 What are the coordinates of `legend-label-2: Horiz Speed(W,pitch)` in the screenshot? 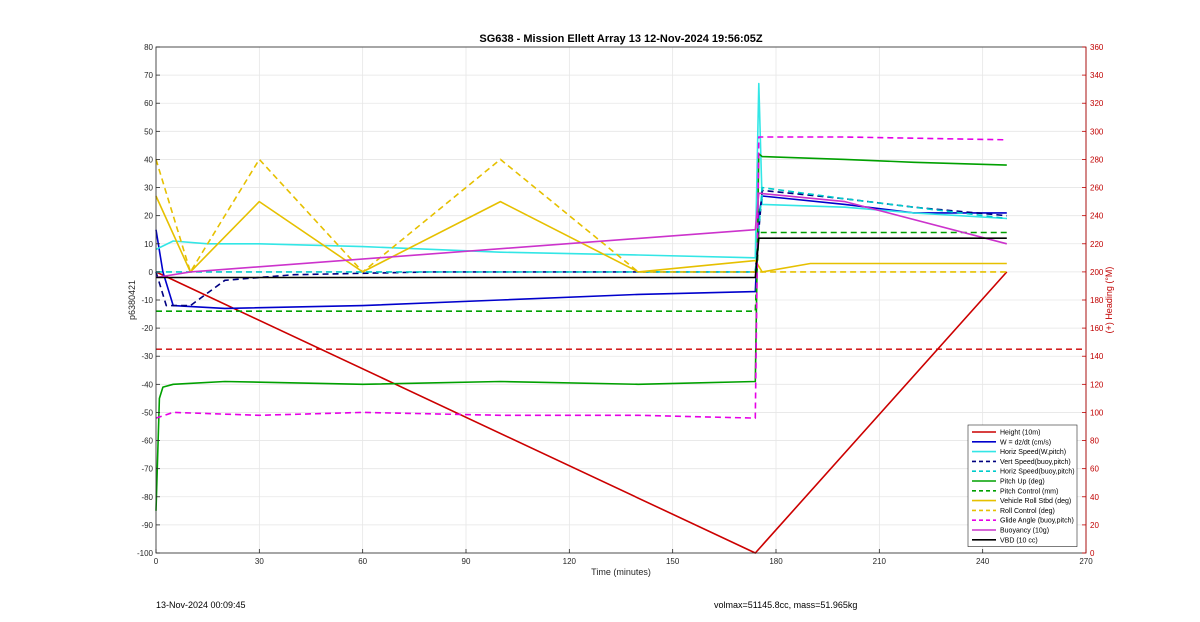 It's located at (1033, 452).